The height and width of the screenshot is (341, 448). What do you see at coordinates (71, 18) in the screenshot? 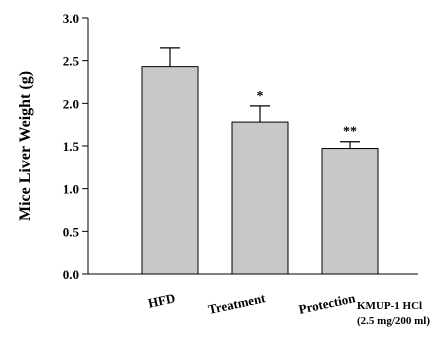
I see `y-tick-label-6: 3.0` at bounding box center [71, 18].